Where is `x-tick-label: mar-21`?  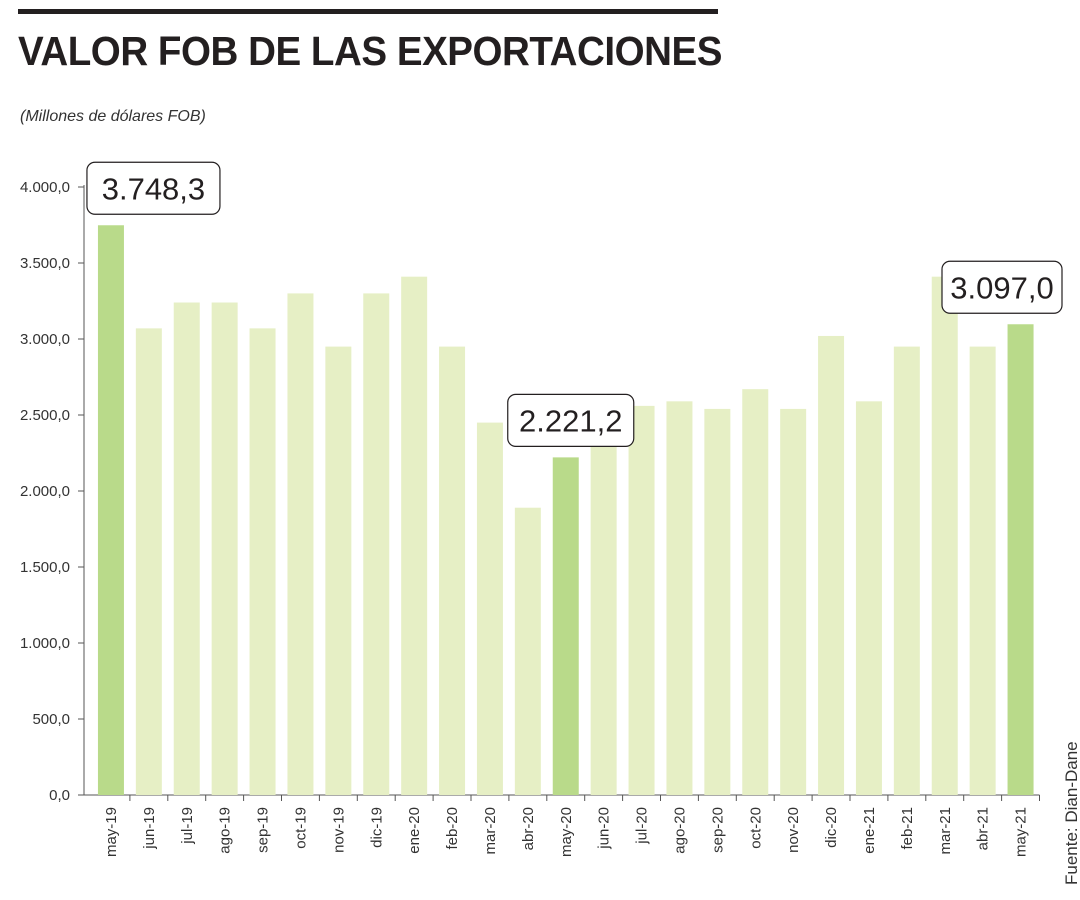 x-tick-label: mar-21 is located at coordinates (945, 831).